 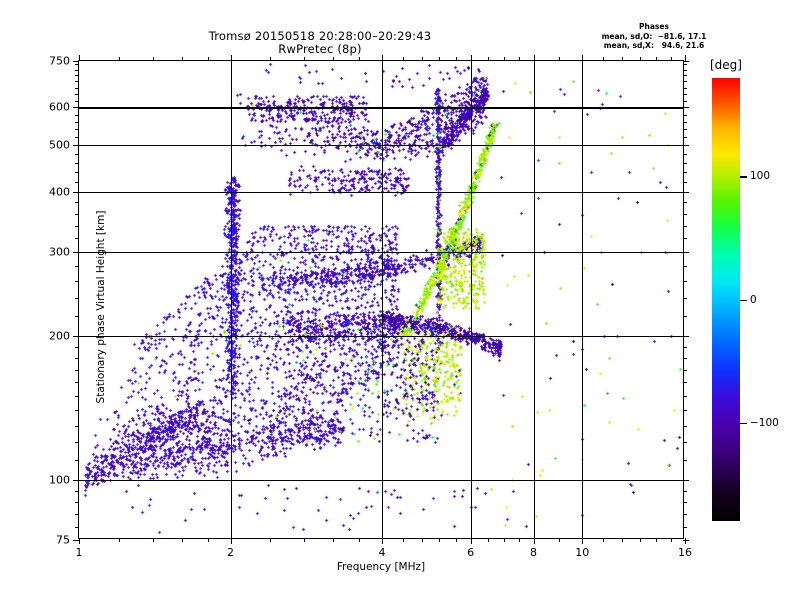 I want to click on colorbar-tick, so click(x=743, y=423).